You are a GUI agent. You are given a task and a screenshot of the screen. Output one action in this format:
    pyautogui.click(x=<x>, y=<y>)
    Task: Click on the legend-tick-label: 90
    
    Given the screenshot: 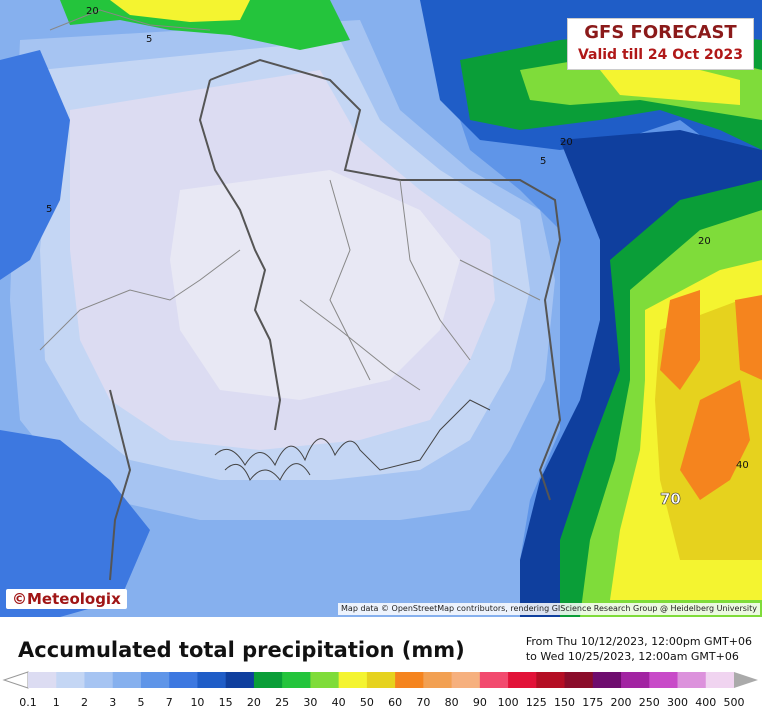 What is the action you would take?
    pyautogui.click(x=480, y=702)
    